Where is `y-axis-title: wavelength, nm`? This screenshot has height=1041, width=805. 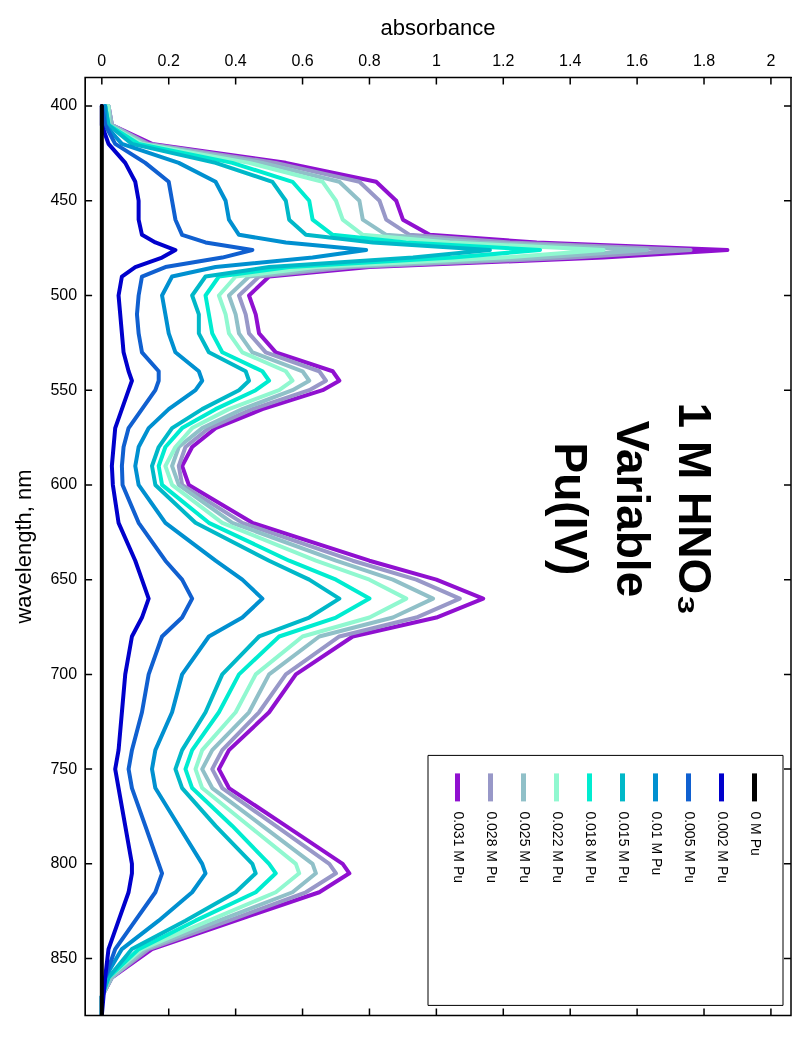 y-axis-title: wavelength, nm is located at coordinates (24, 547).